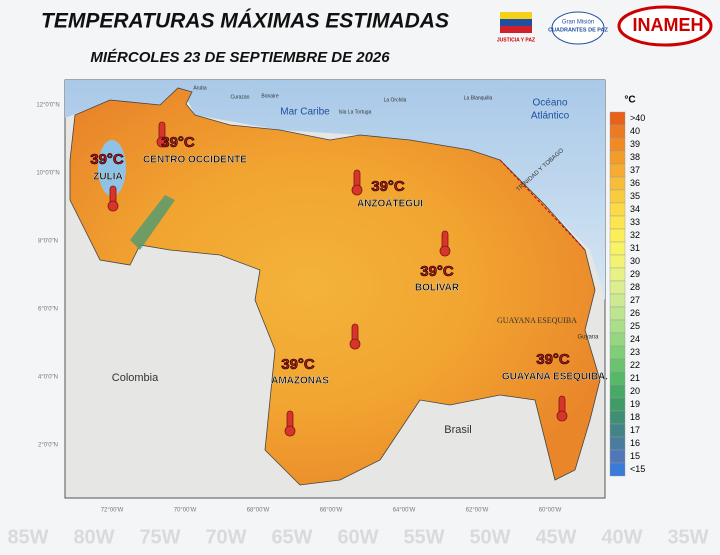 The image size is (720, 555). What do you see at coordinates (635, 313) in the screenshot?
I see `legend-label: 26` at bounding box center [635, 313].